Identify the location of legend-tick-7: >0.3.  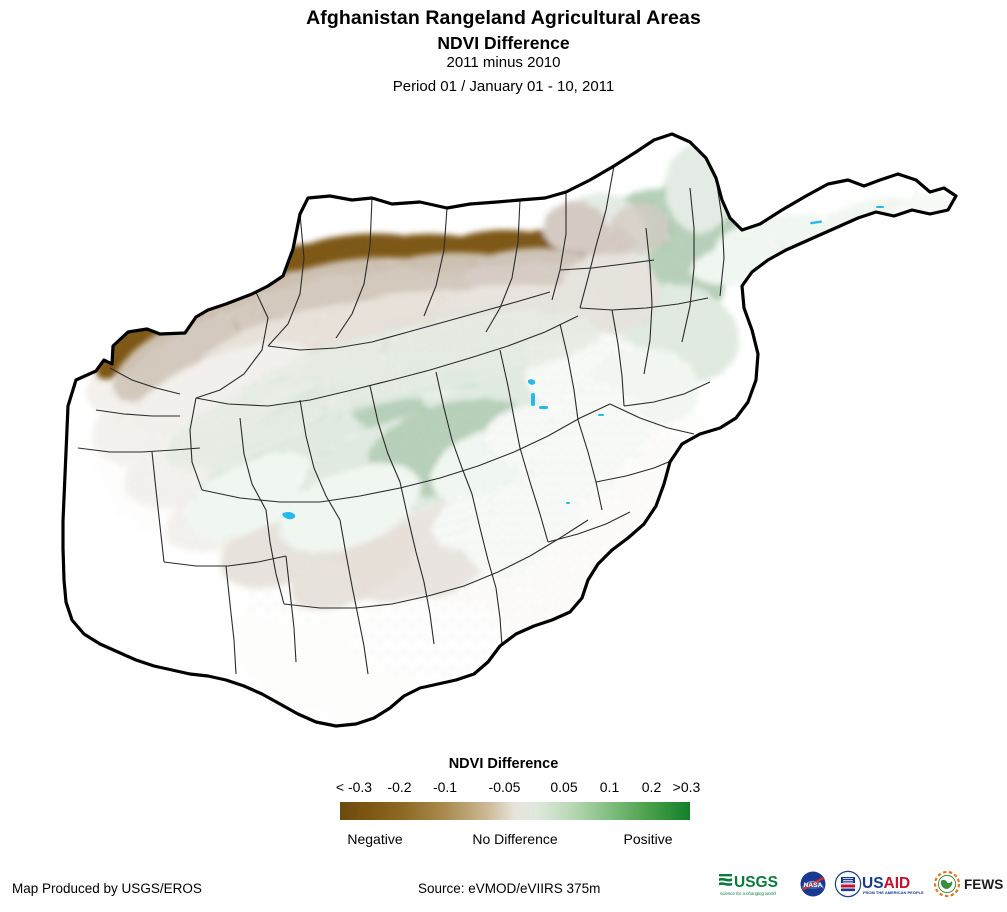
(686, 787).